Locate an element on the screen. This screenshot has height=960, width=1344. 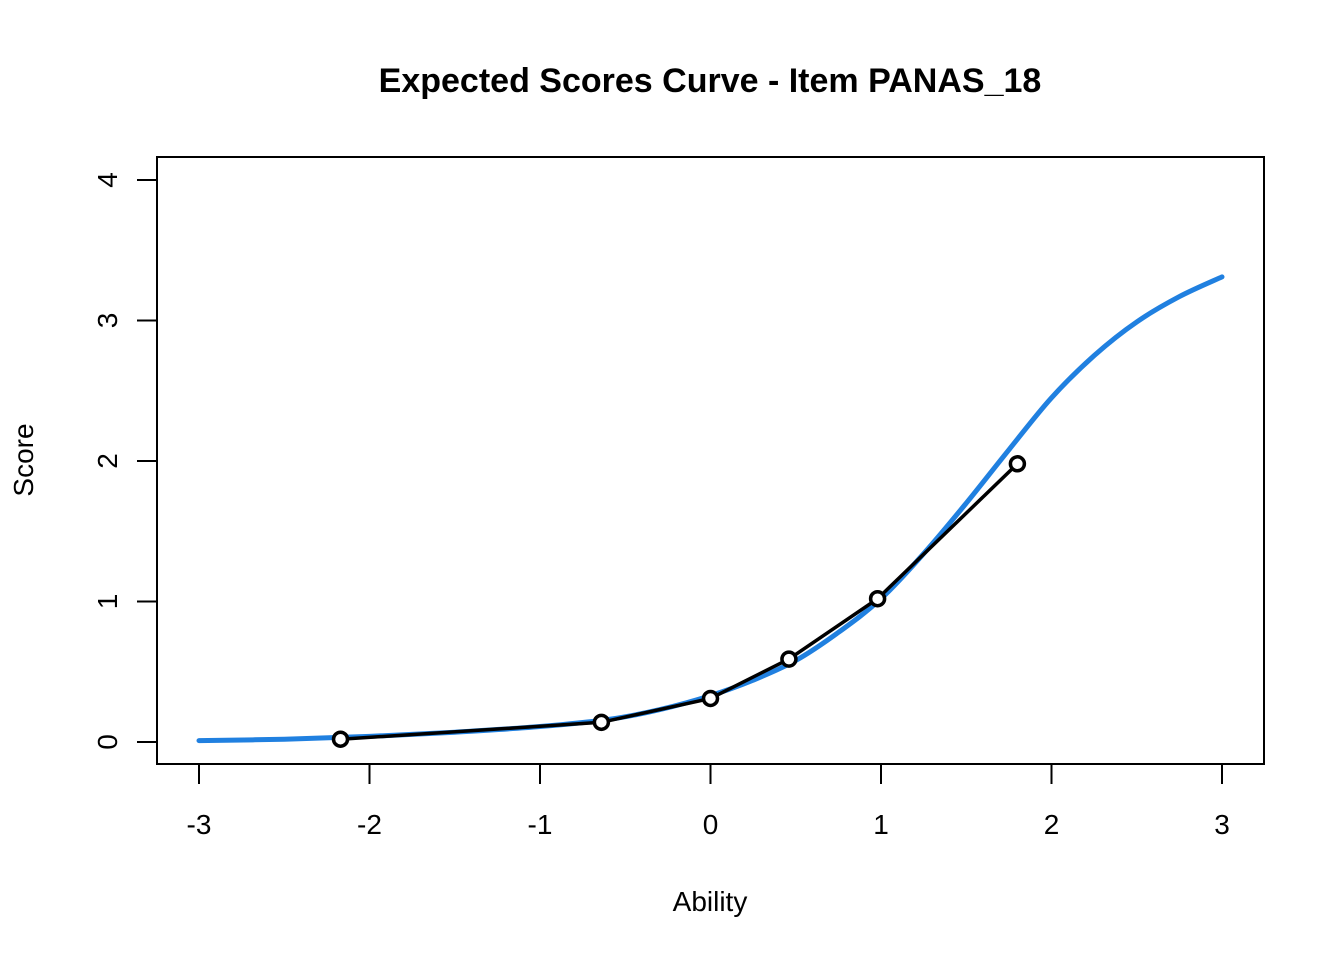
x-tick-label: 0 is located at coordinates (711, 824).